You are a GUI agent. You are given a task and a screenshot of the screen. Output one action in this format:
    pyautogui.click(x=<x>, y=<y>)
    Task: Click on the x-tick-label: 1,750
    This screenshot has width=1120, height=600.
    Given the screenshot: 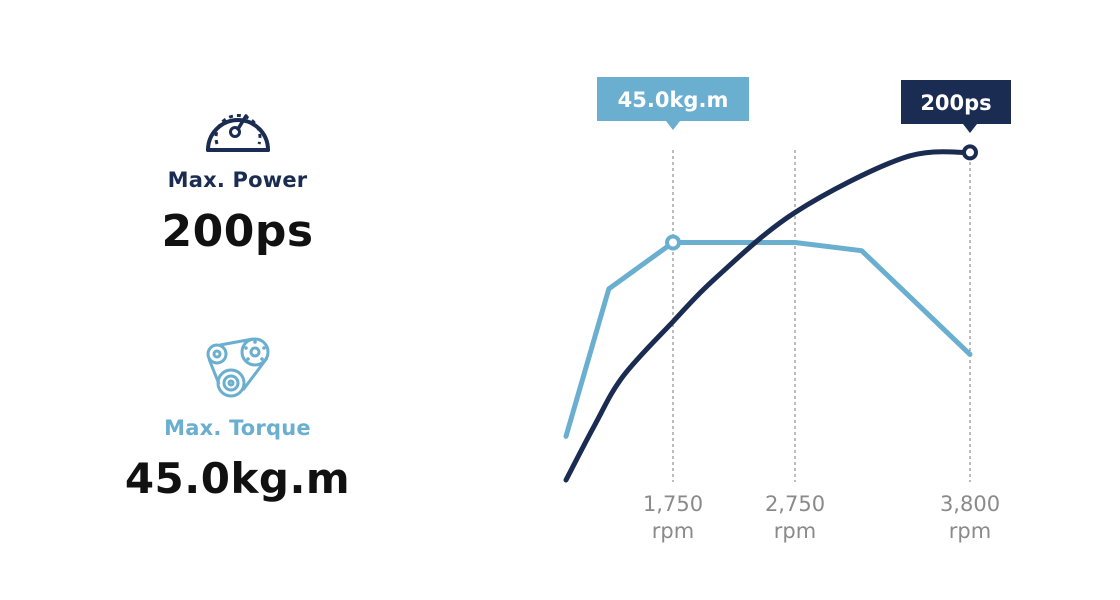 What is the action you would take?
    pyautogui.click(x=673, y=504)
    